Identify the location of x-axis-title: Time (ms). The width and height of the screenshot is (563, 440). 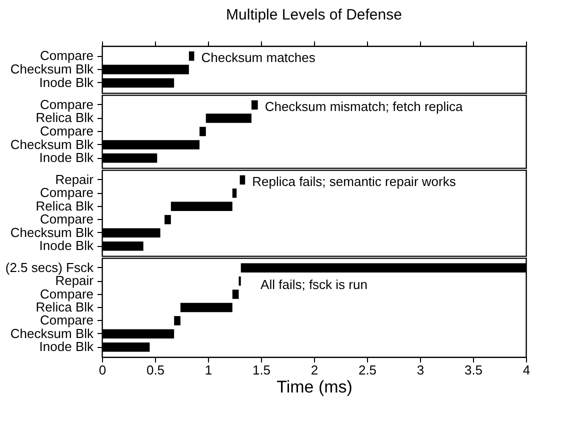
(314, 387).